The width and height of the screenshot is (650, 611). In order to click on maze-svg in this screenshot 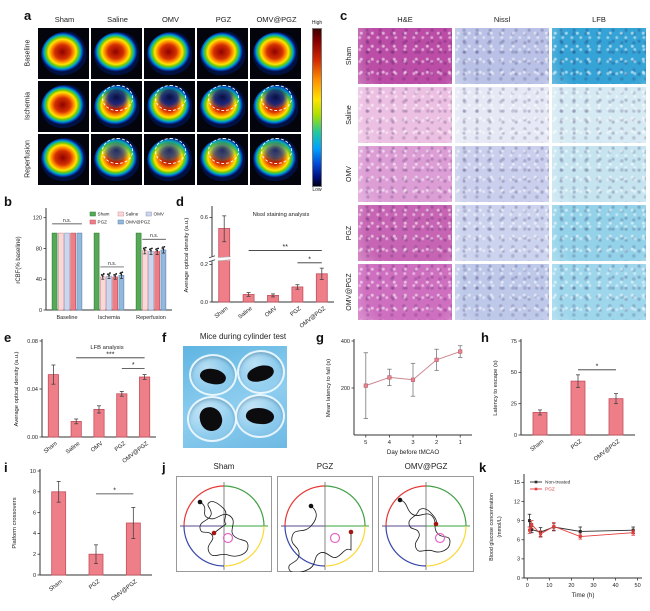, I will do `click(426, 524)`.